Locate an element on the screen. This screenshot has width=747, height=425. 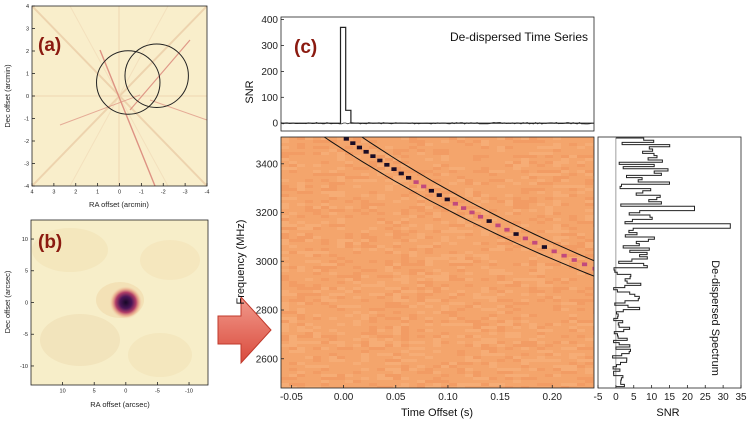
panel-a-xtick-label: 2 is located at coordinates (75, 193).